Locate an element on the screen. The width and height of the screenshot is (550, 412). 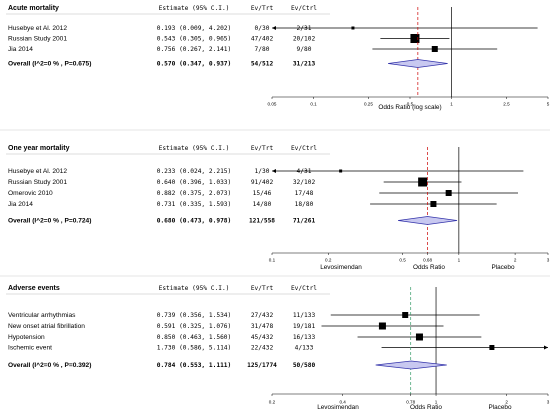
x-axis-label: Odds Ratio is located at coordinates (429, 267).